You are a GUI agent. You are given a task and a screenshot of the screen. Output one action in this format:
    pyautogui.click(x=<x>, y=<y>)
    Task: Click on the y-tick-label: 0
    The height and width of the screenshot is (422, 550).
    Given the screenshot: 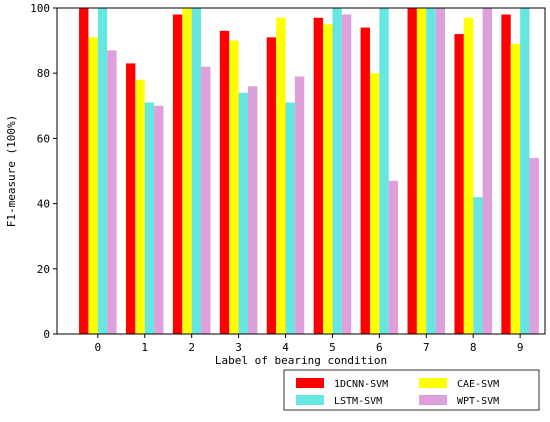 What is the action you would take?
    pyautogui.click(x=46, y=334)
    